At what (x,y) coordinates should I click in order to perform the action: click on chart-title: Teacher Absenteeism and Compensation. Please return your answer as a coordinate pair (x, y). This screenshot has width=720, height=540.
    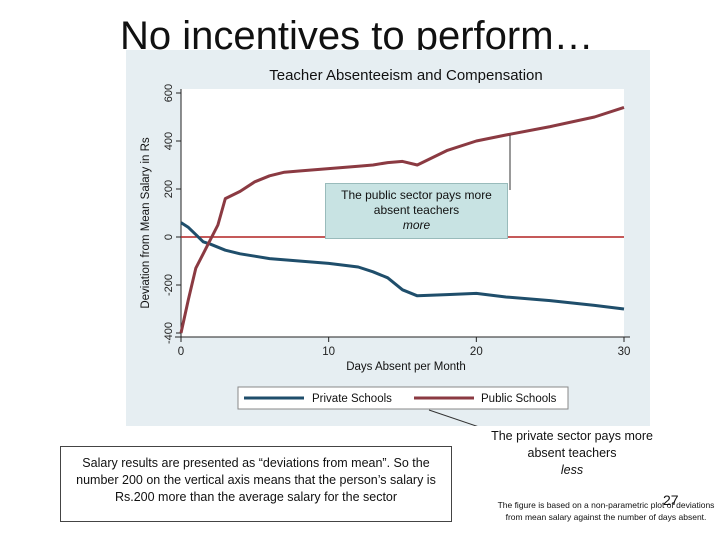
    Looking at the image, I should click on (406, 75).